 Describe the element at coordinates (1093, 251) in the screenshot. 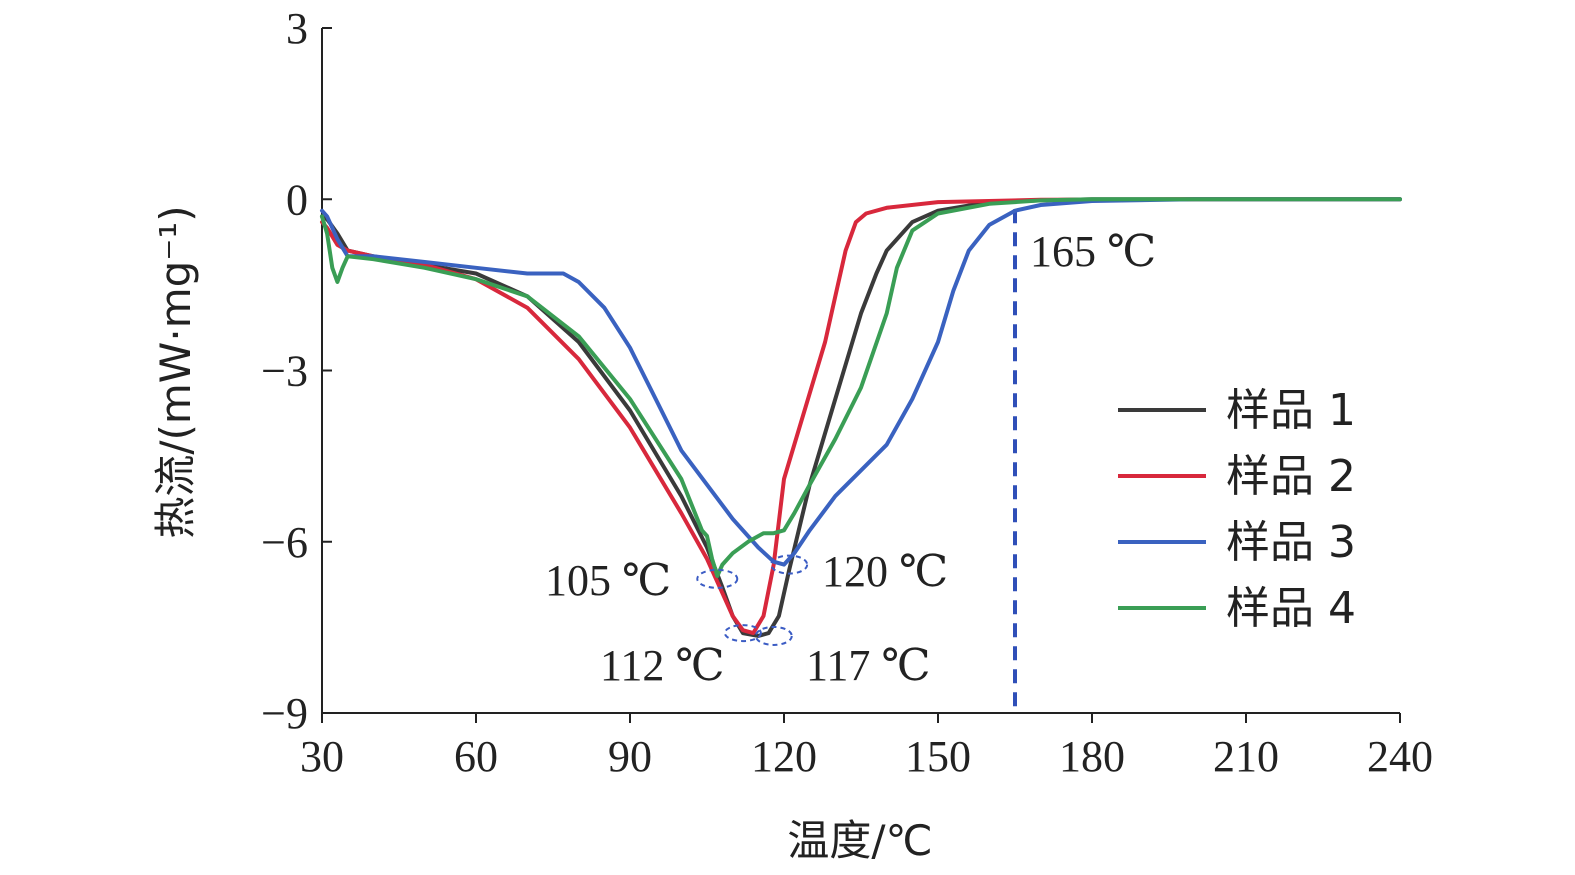

I see `annotation-label: 165 ℃` at that location.